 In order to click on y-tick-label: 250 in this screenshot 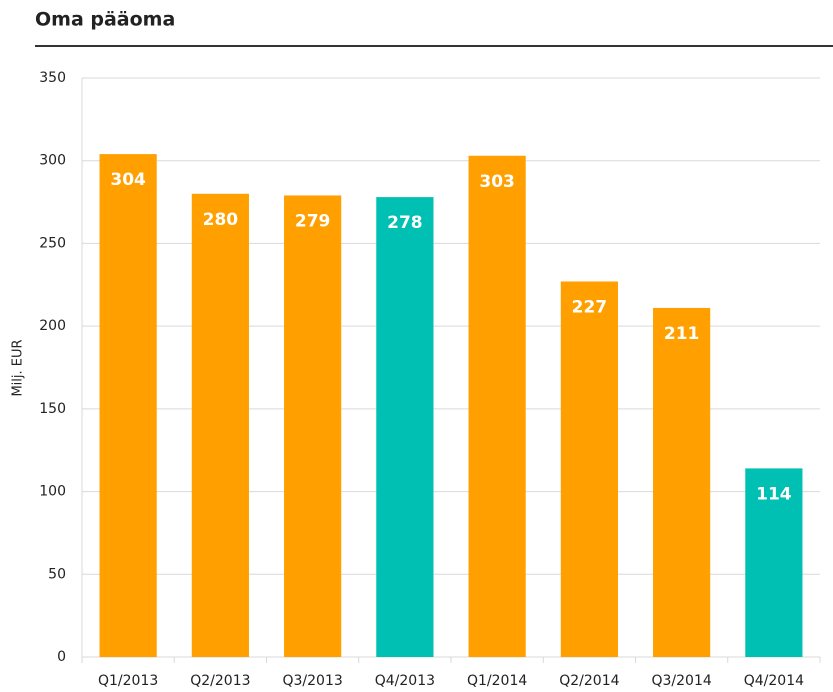, I will do `click(52, 243)`.